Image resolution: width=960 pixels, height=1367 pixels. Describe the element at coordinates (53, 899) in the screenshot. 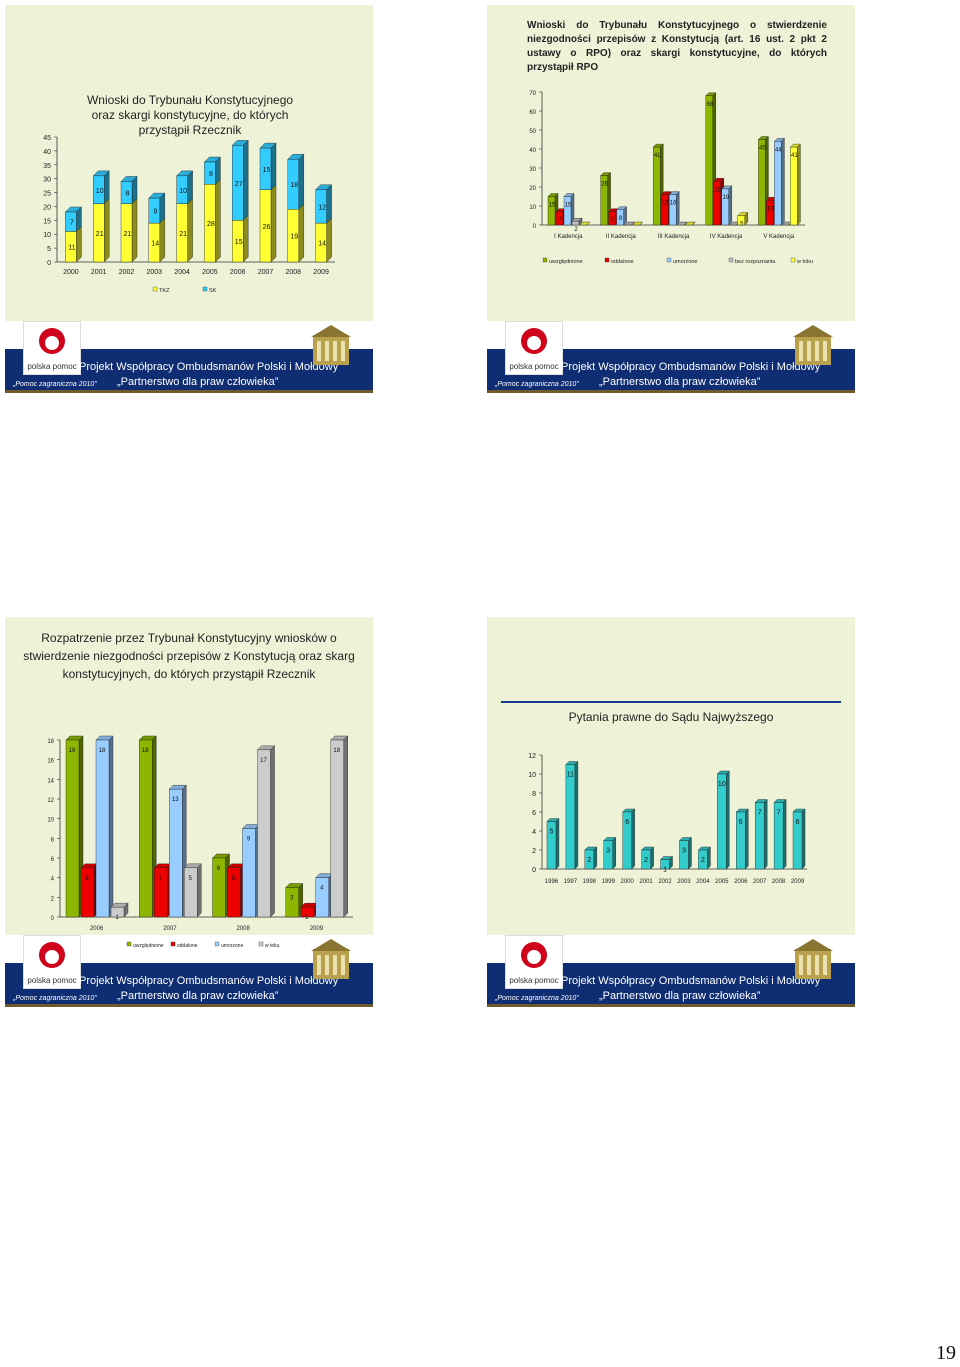

I see `y-tick-label: 2` at that location.